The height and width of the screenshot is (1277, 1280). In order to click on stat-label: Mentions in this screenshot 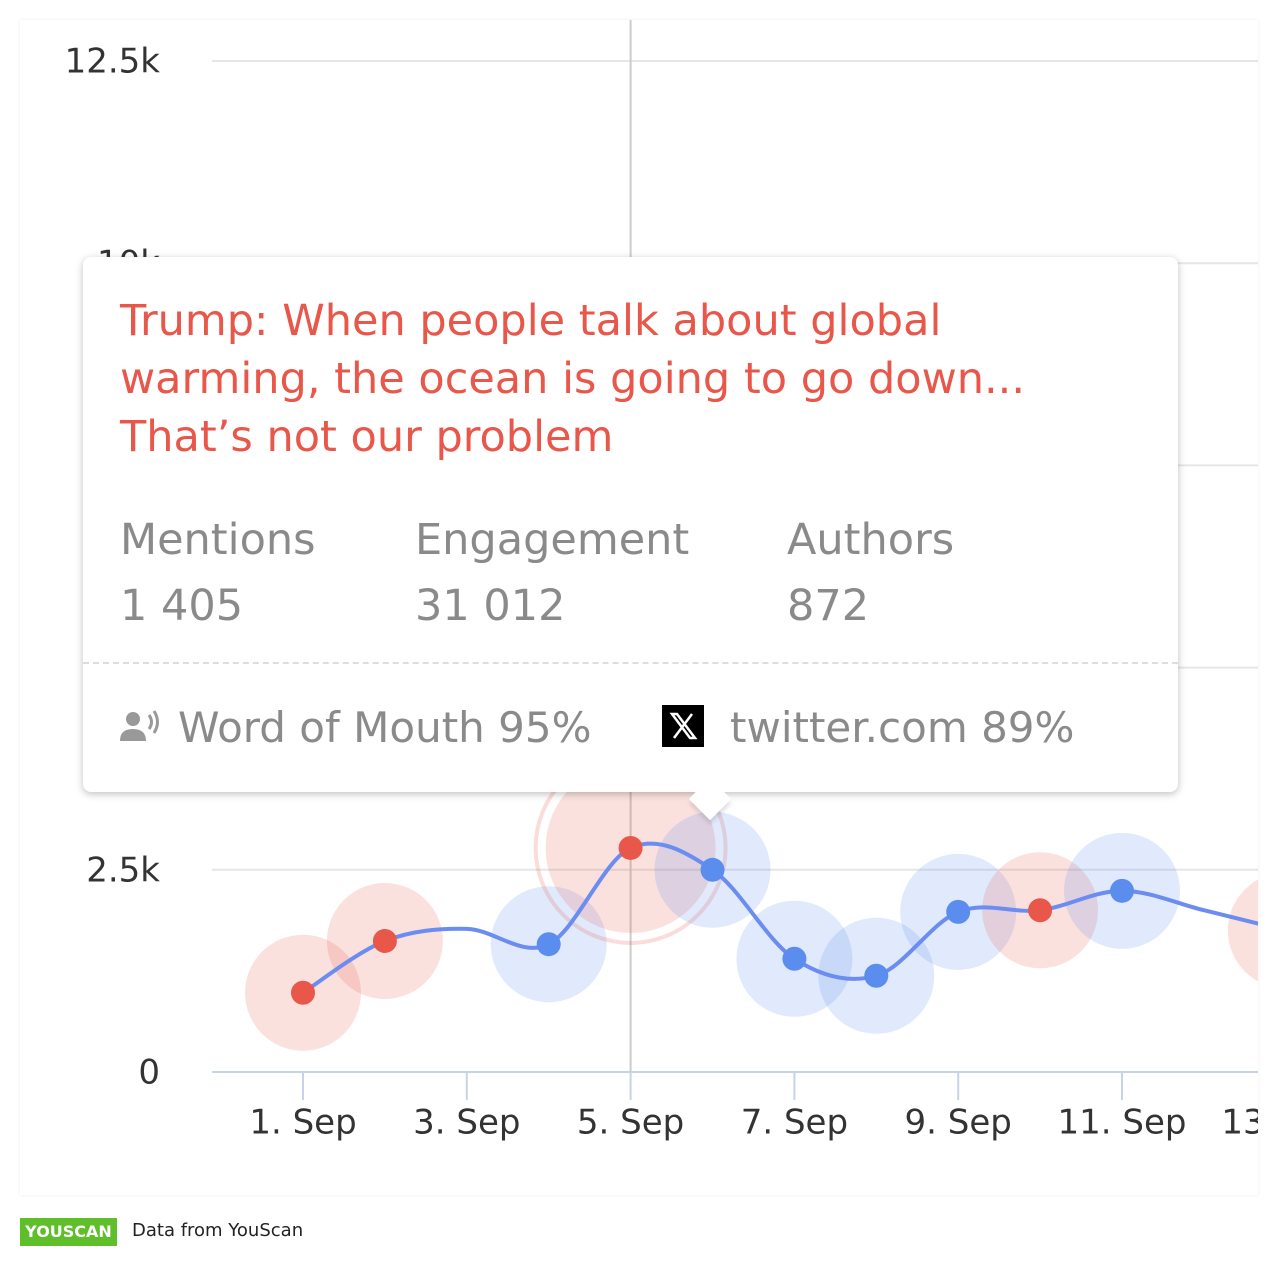, I will do `click(218, 540)`.